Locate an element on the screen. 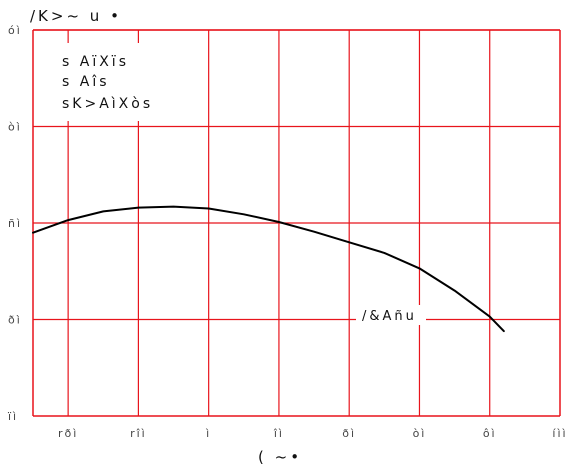 The image size is (579, 470). x-tick-label: ì is located at coordinates (208, 433).